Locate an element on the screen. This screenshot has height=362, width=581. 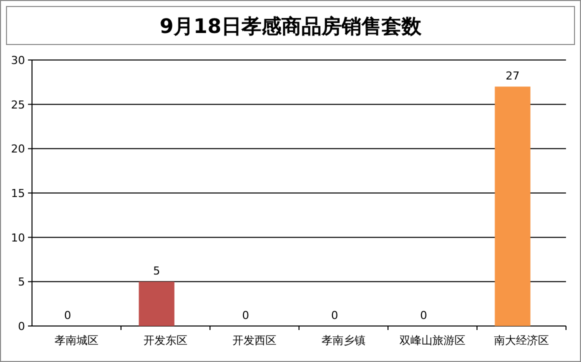
y-tick-label: 15 is located at coordinates (18, 193).